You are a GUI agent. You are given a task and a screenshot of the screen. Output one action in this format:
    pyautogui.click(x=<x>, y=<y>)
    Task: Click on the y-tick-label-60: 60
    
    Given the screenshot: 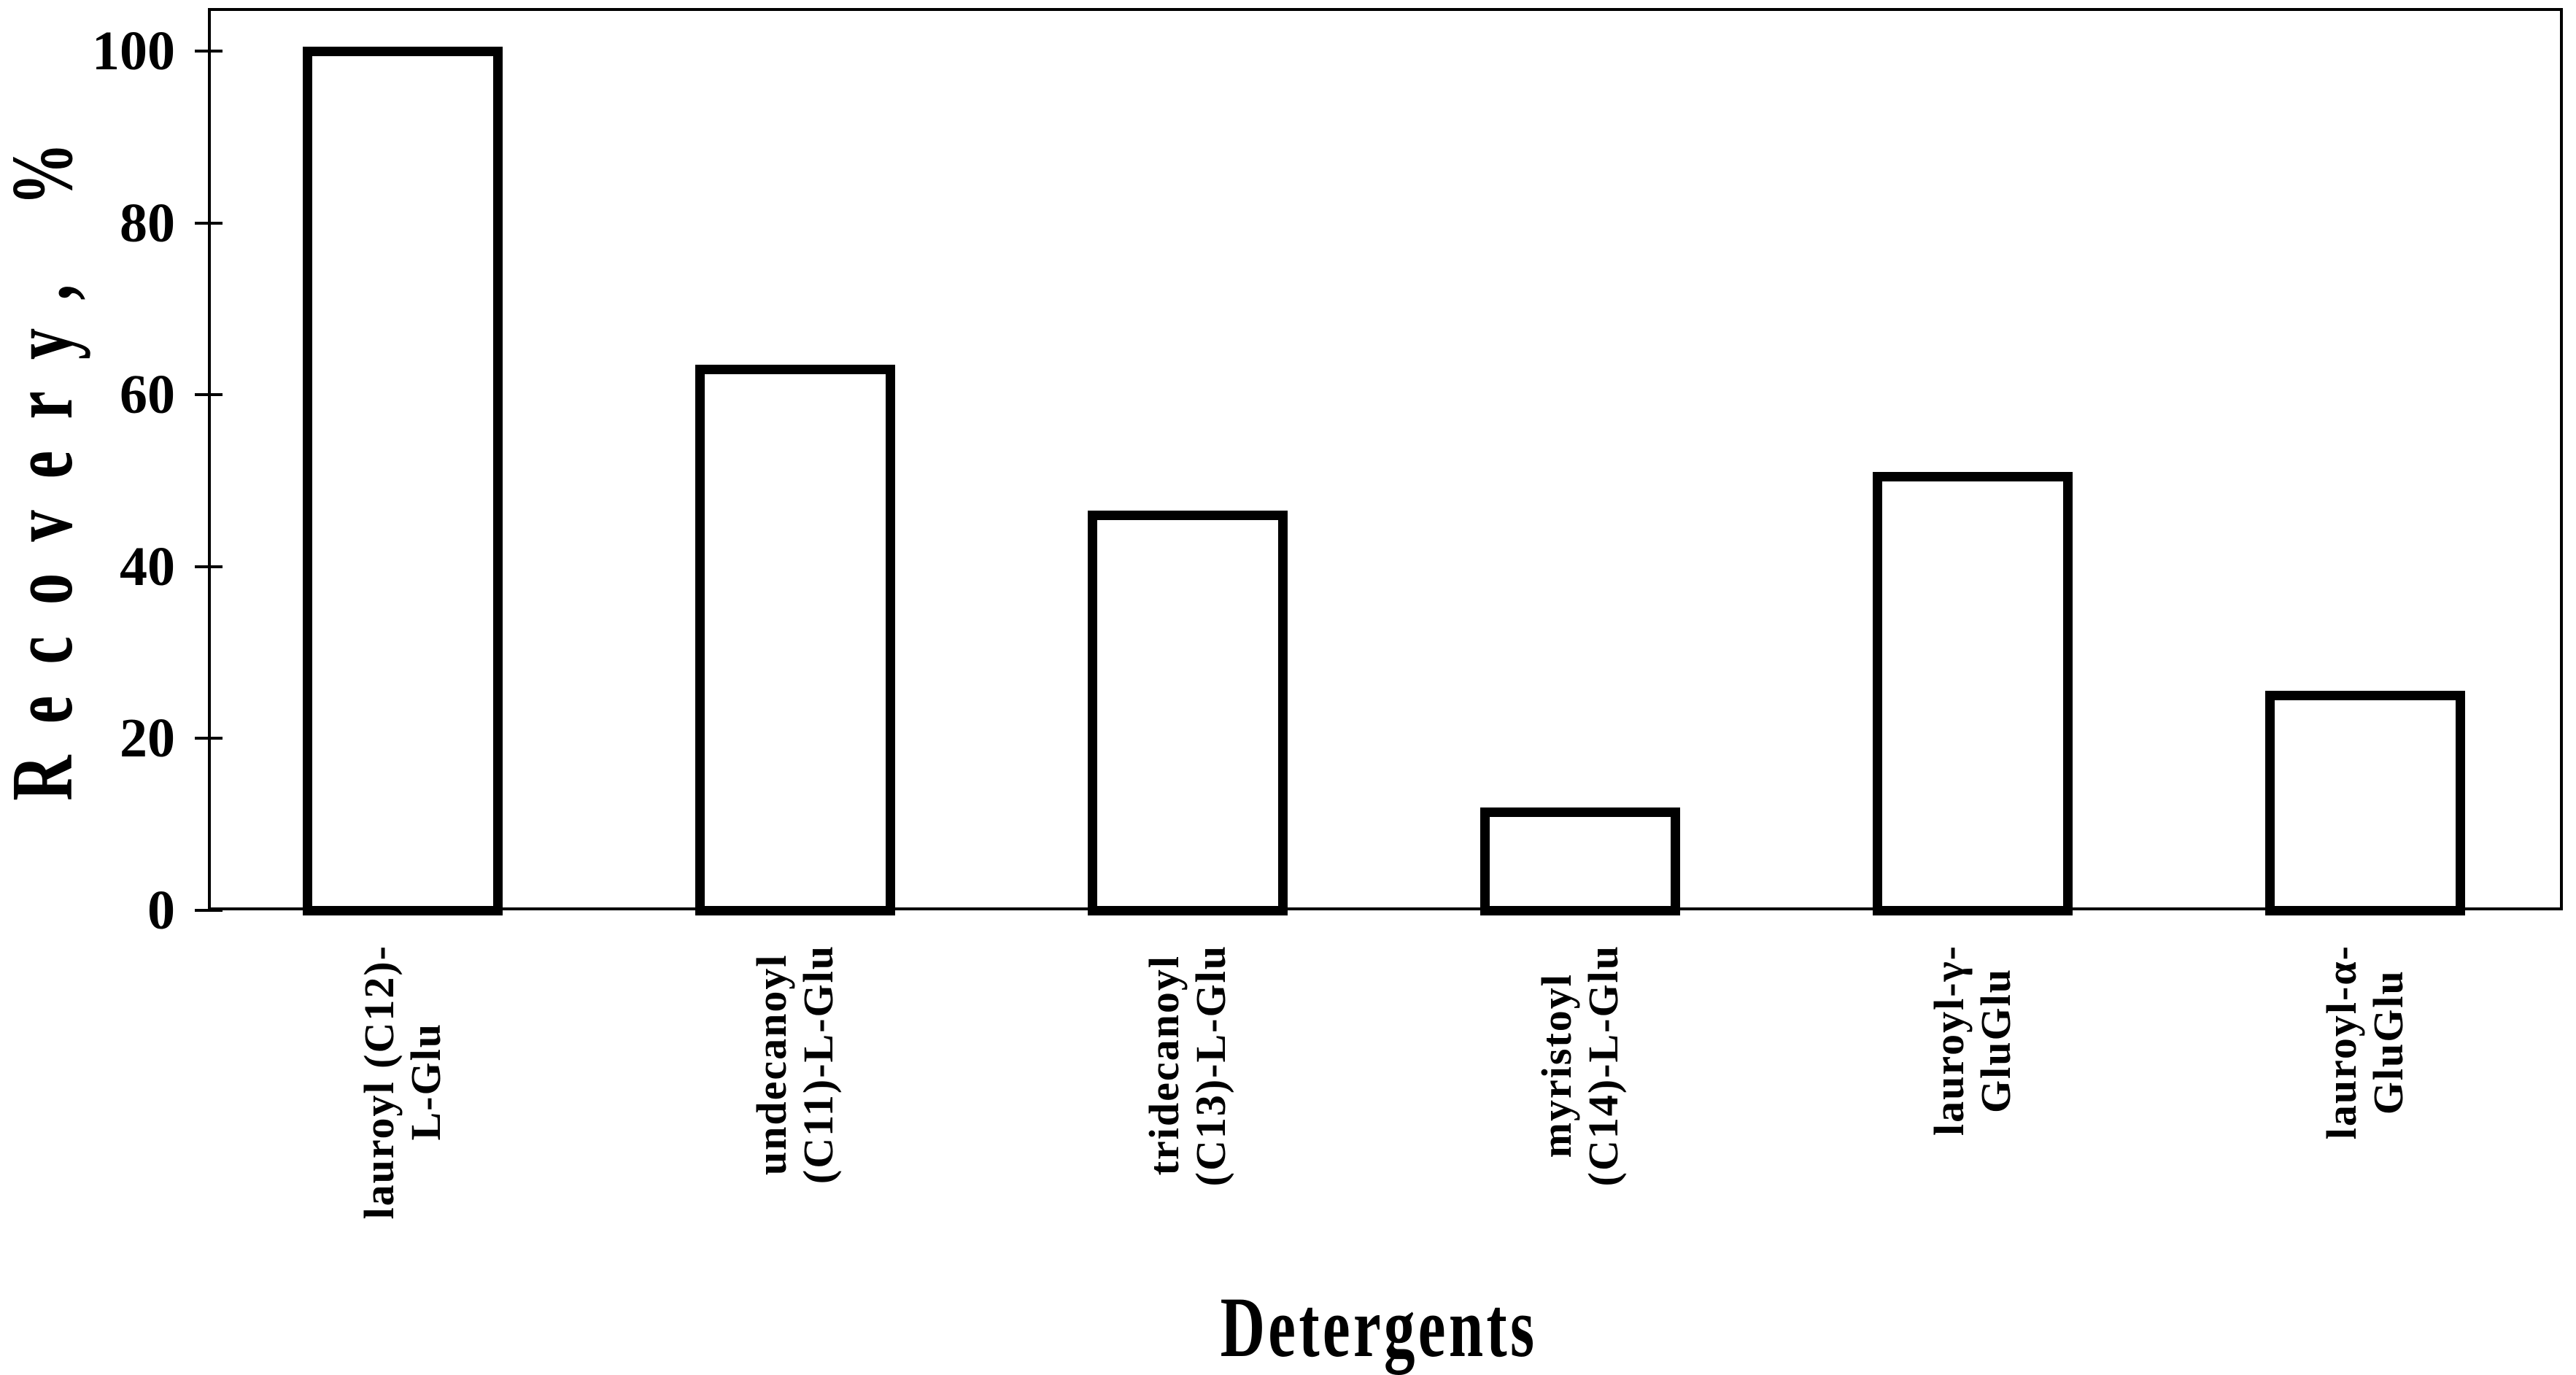 What is the action you would take?
    pyautogui.click(x=147, y=395)
    